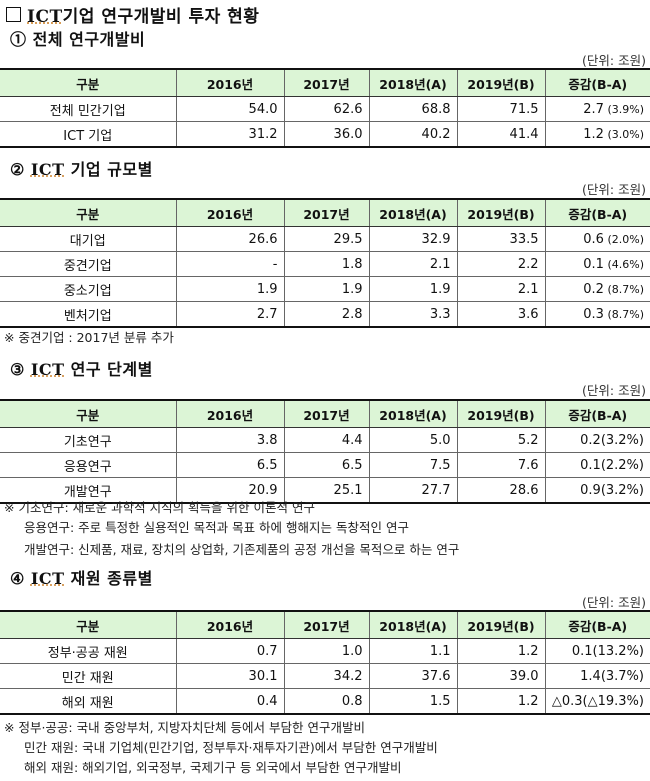 The image size is (650, 781). I want to click on cell-value: 4.4, so click(326, 440).